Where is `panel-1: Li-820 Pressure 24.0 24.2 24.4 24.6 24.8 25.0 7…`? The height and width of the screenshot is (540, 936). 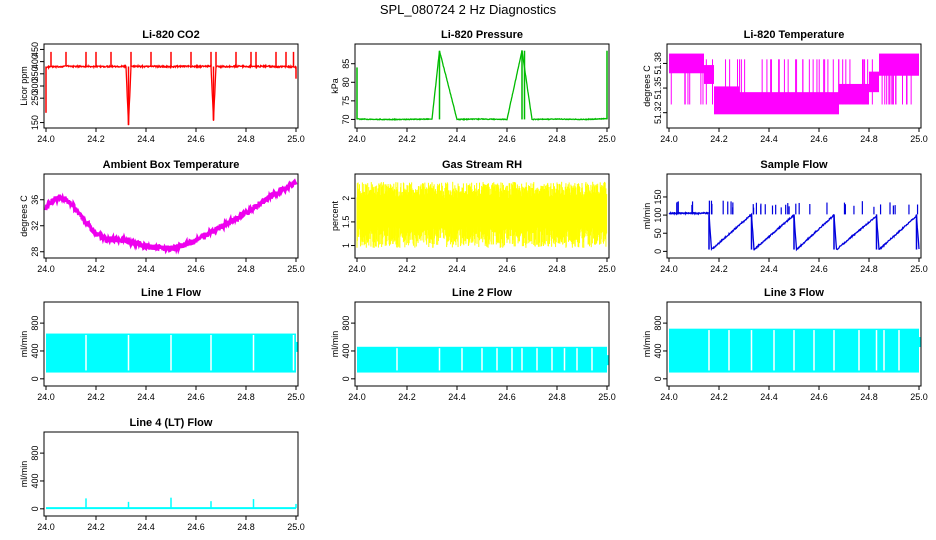 panel-1: Li-820 Pressure 24.0 24.2 24.4 24.6 24.8 25.0 7… is located at coordinates (473, 86).